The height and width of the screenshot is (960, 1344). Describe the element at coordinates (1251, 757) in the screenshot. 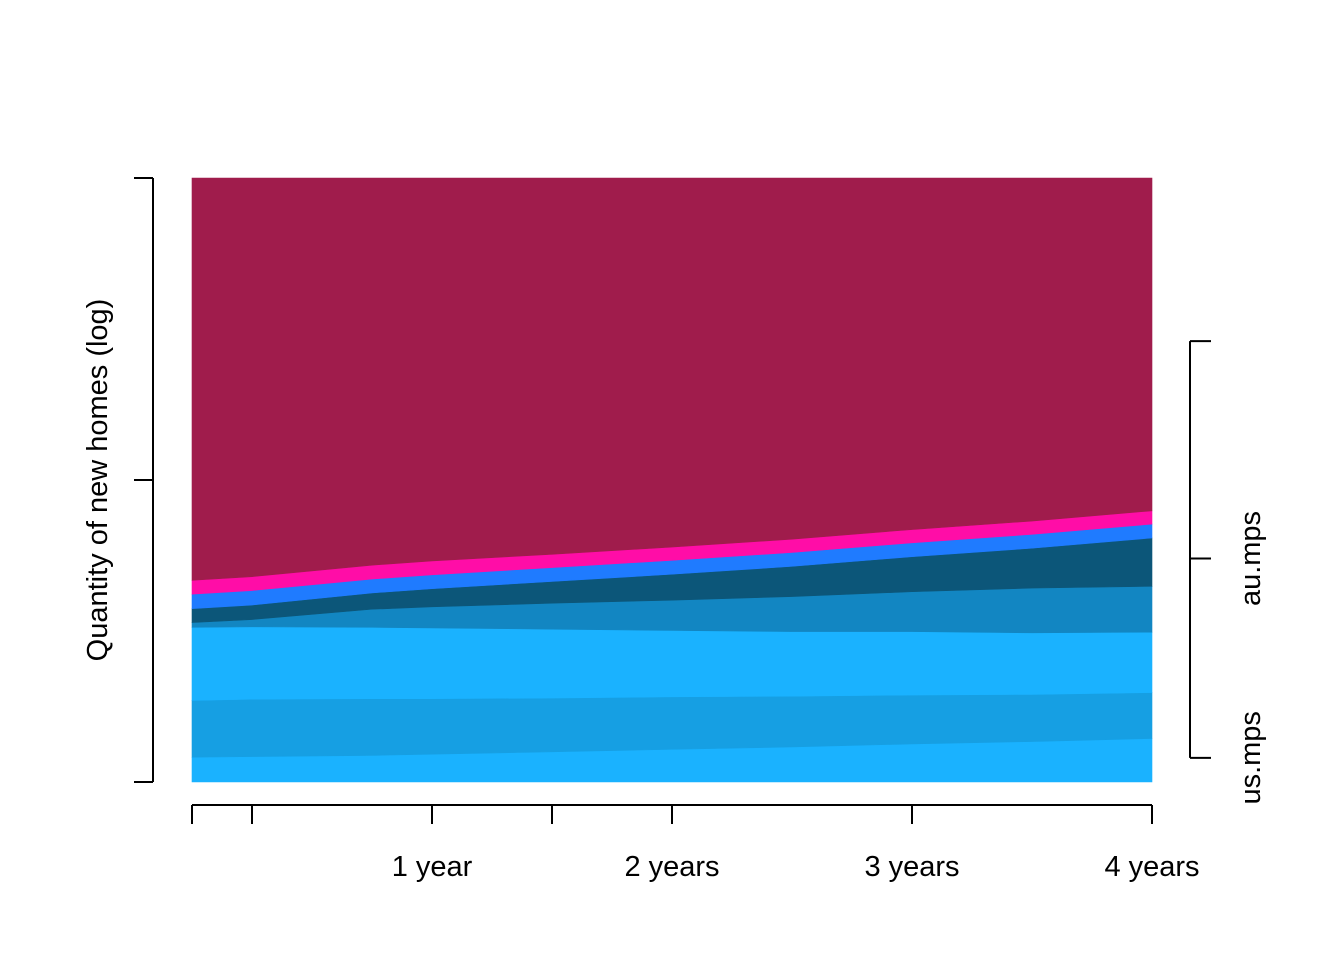

I see `right-axis-label-0: us.mps` at that location.